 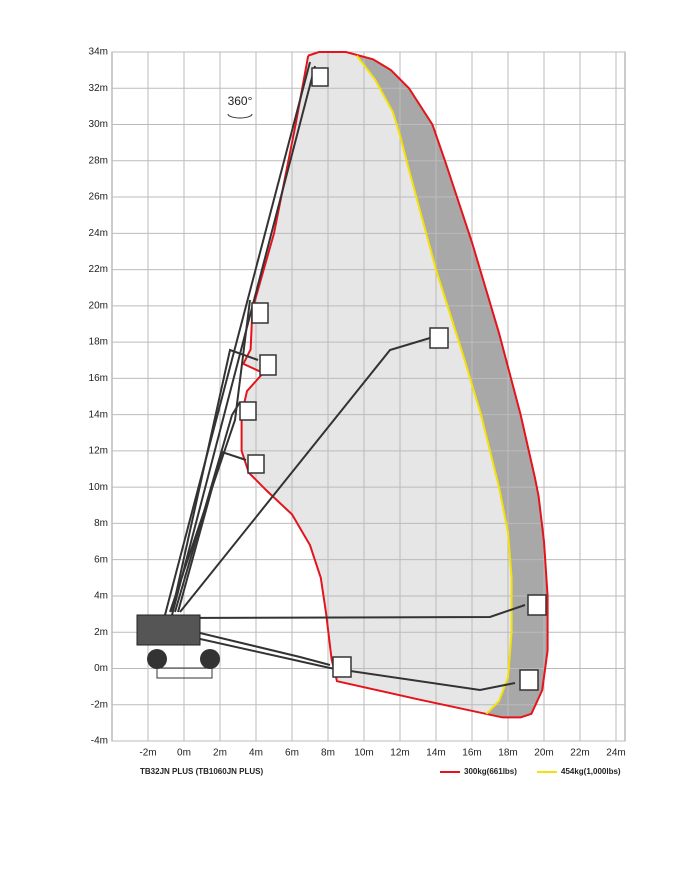 What do you see at coordinates (328, 753) in the screenshot?
I see `x-tick-label: 8m` at bounding box center [328, 753].